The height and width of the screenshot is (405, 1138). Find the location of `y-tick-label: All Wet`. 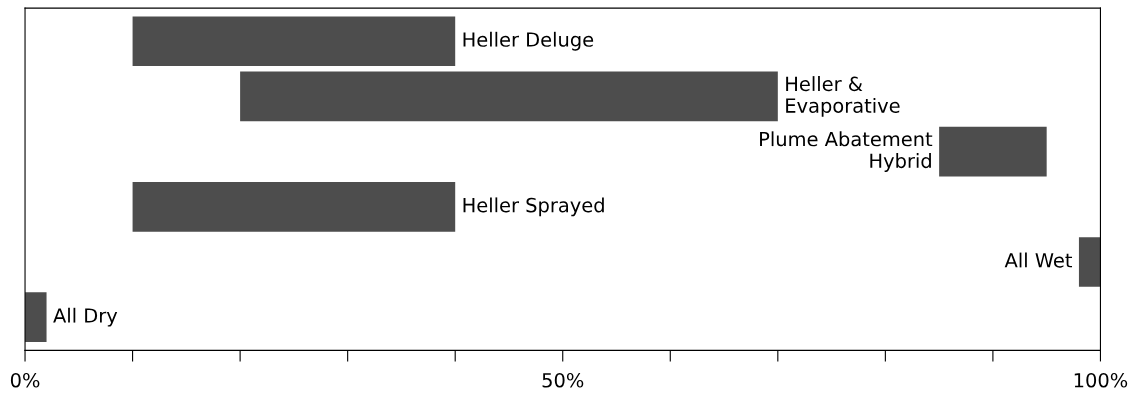

y-tick-label: All Wet is located at coordinates (1038, 260).